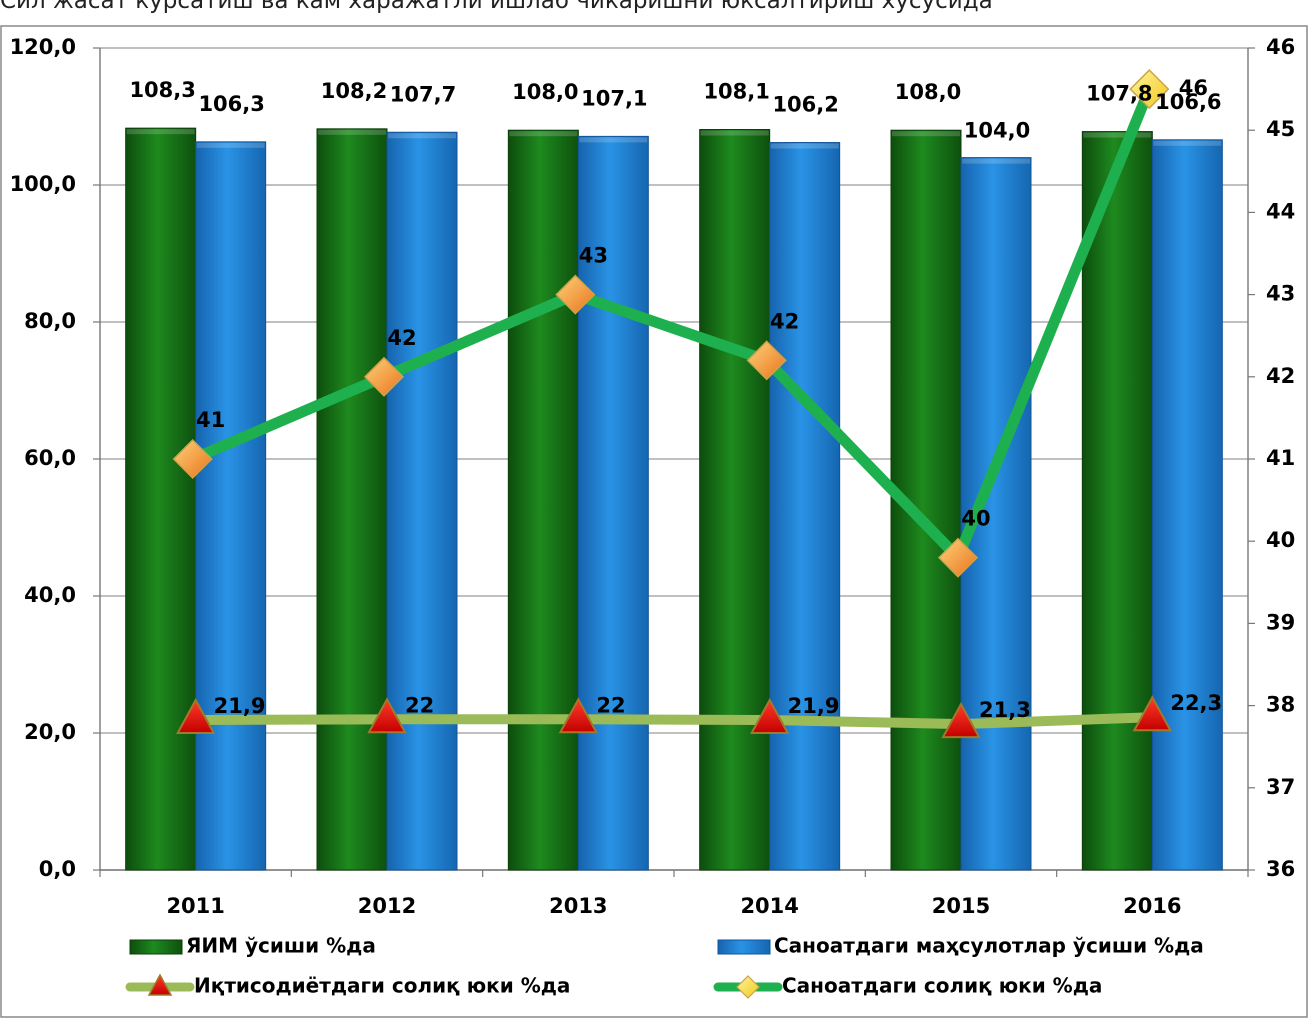  Describe the element at coordinates (354, 91) in the screenshot. I see `bar-value-label: 108,2` at that location.